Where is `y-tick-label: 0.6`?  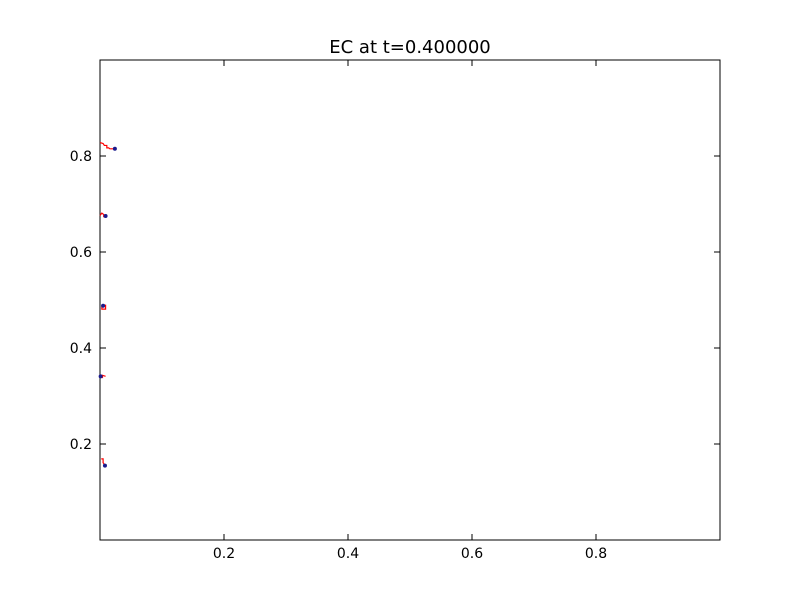
y-tick-label: 0.6 is located at coordinates (81, 253).